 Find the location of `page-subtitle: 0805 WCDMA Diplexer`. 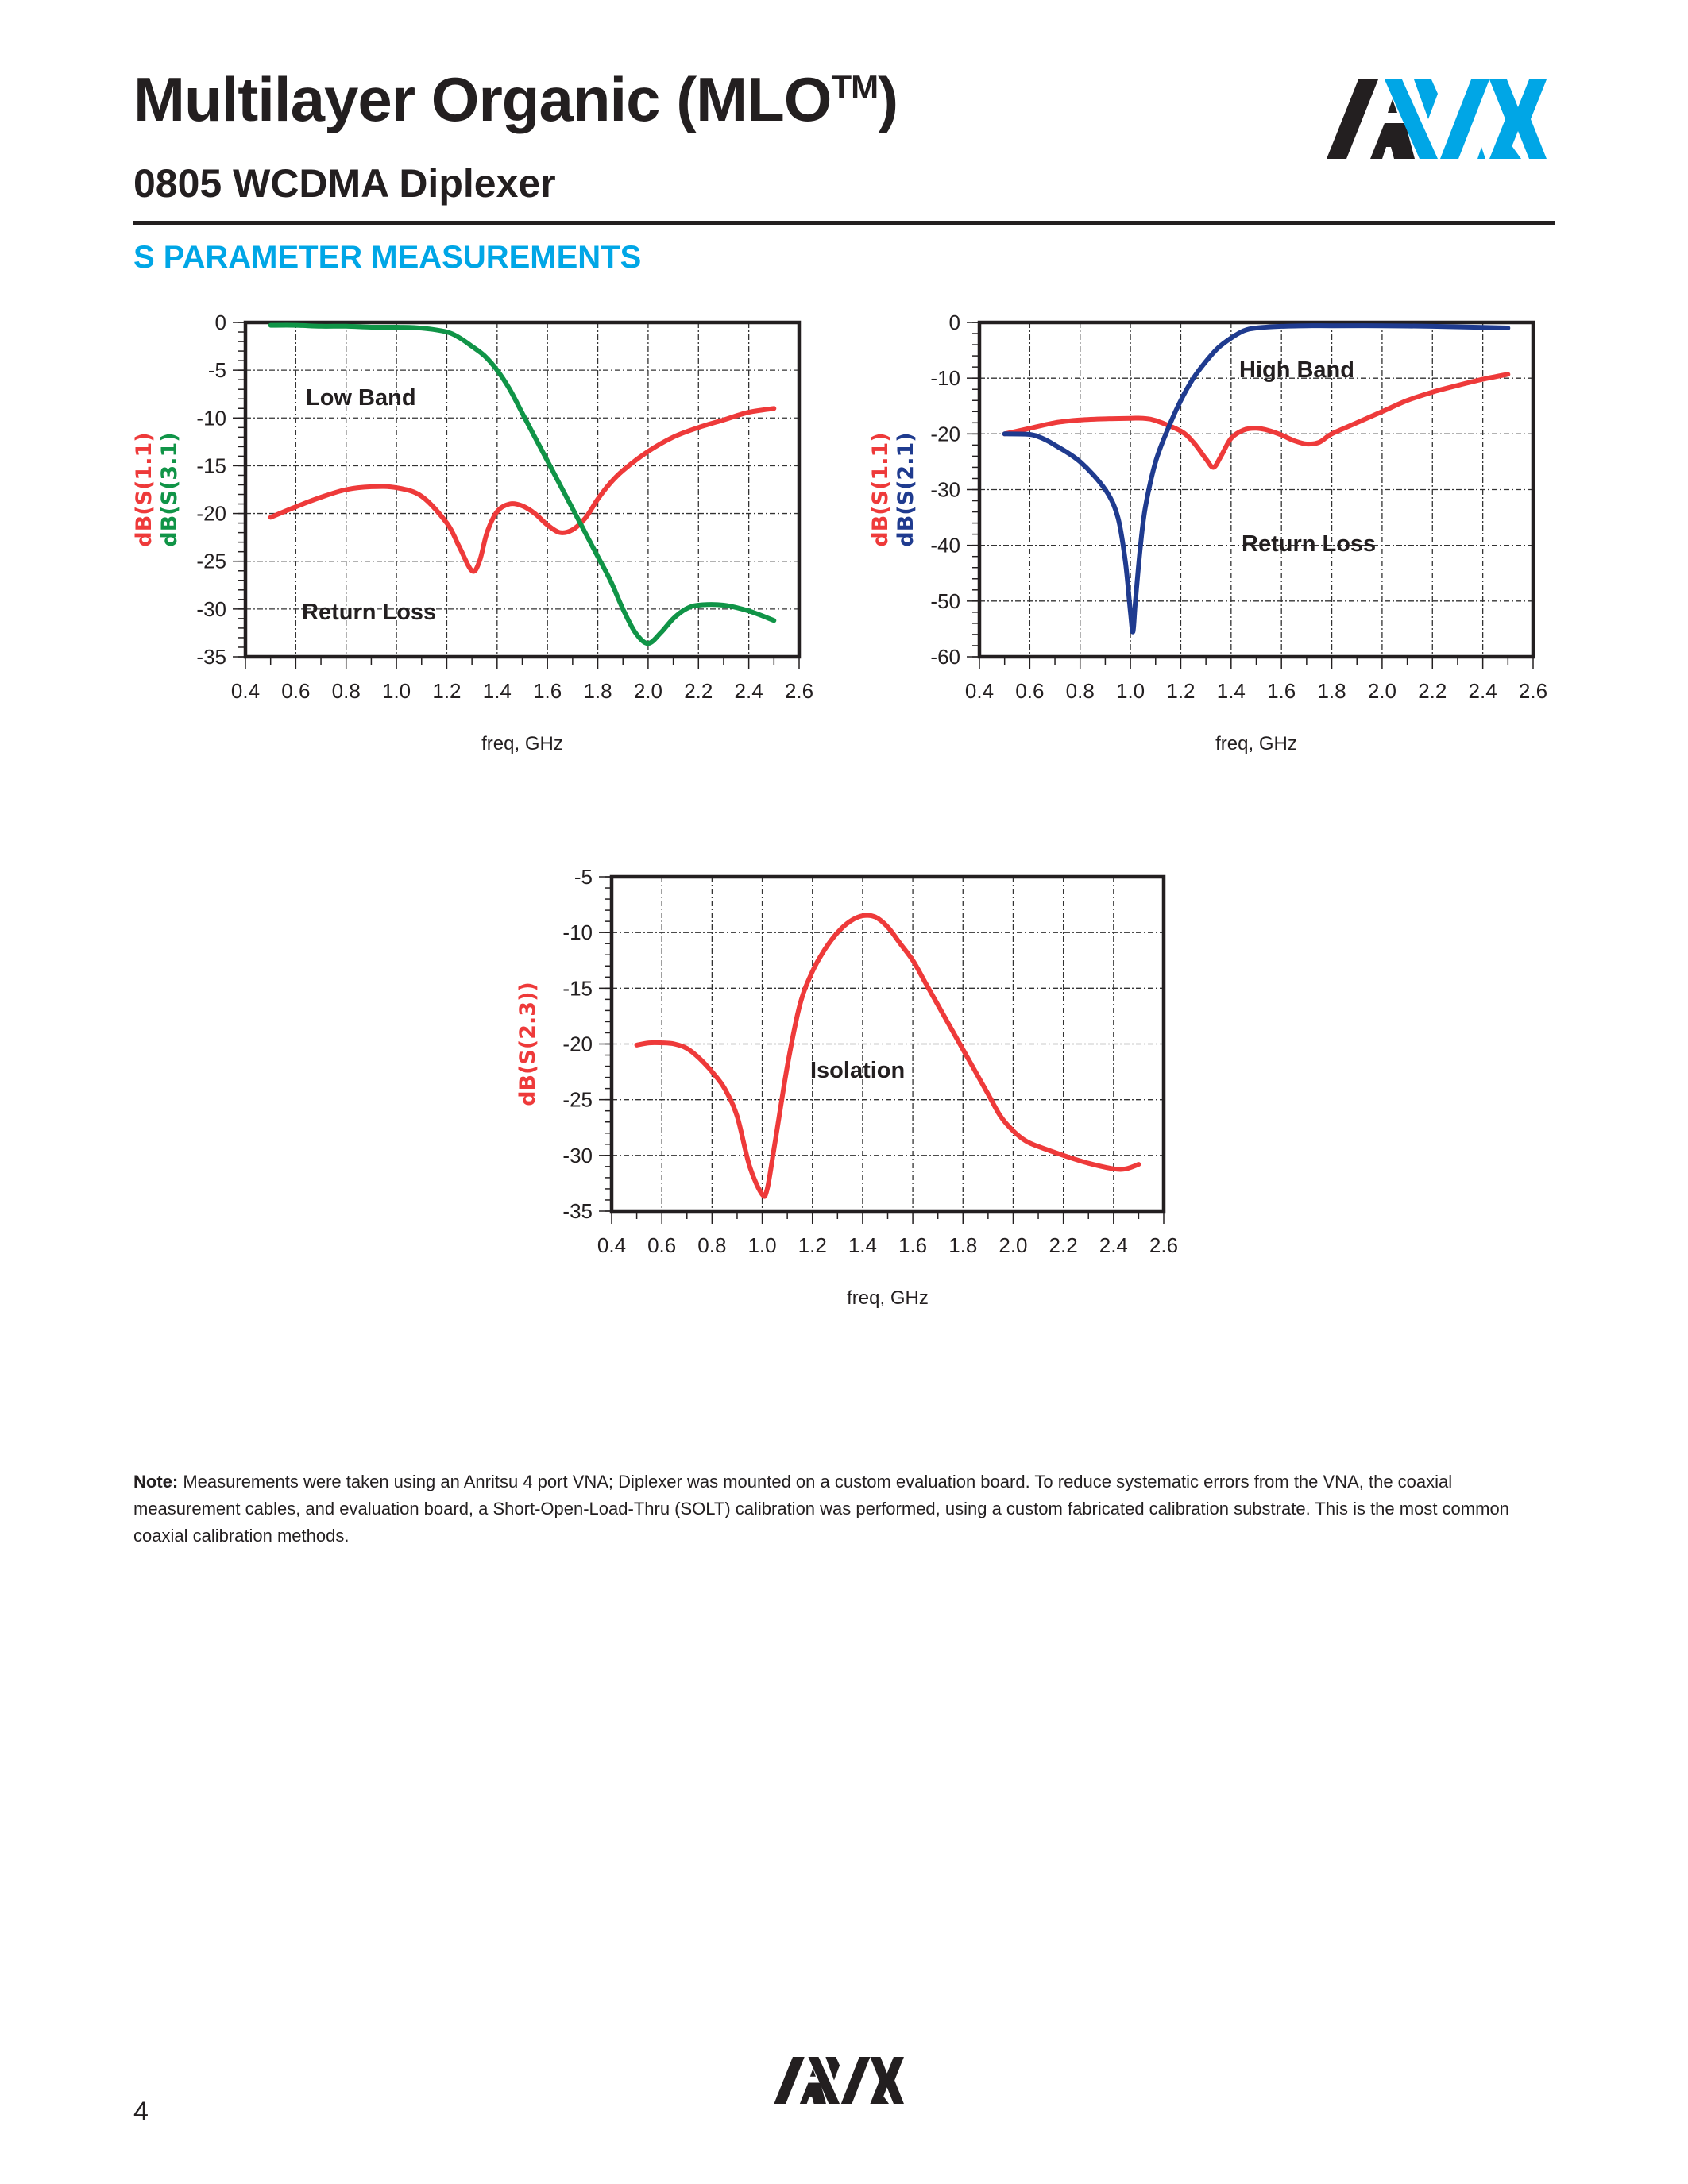

page-subtitle: 0805 WCDMA Diplexer is located at coordinates (344, 183).